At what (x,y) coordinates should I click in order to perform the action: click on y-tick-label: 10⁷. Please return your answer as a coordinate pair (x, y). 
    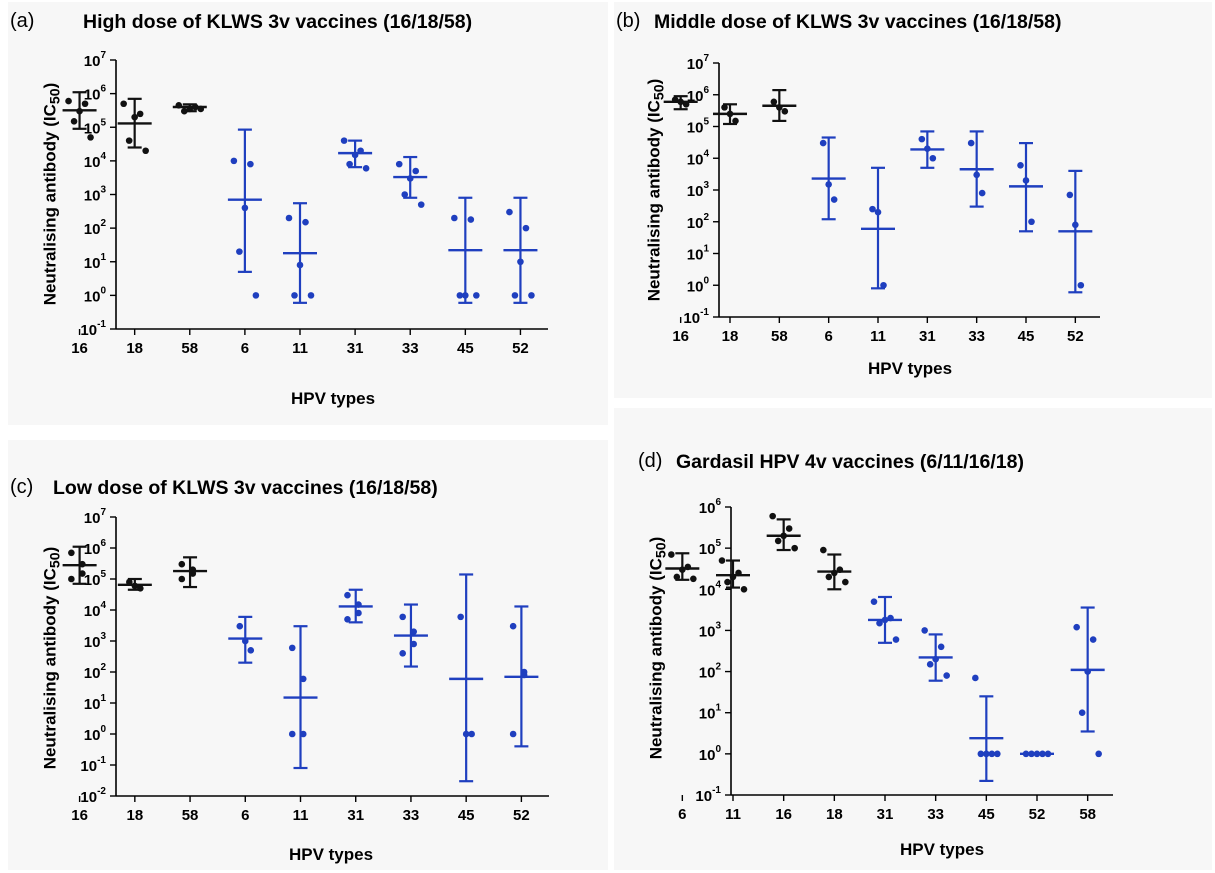
    Looking at the image, I should click on (698, 63).